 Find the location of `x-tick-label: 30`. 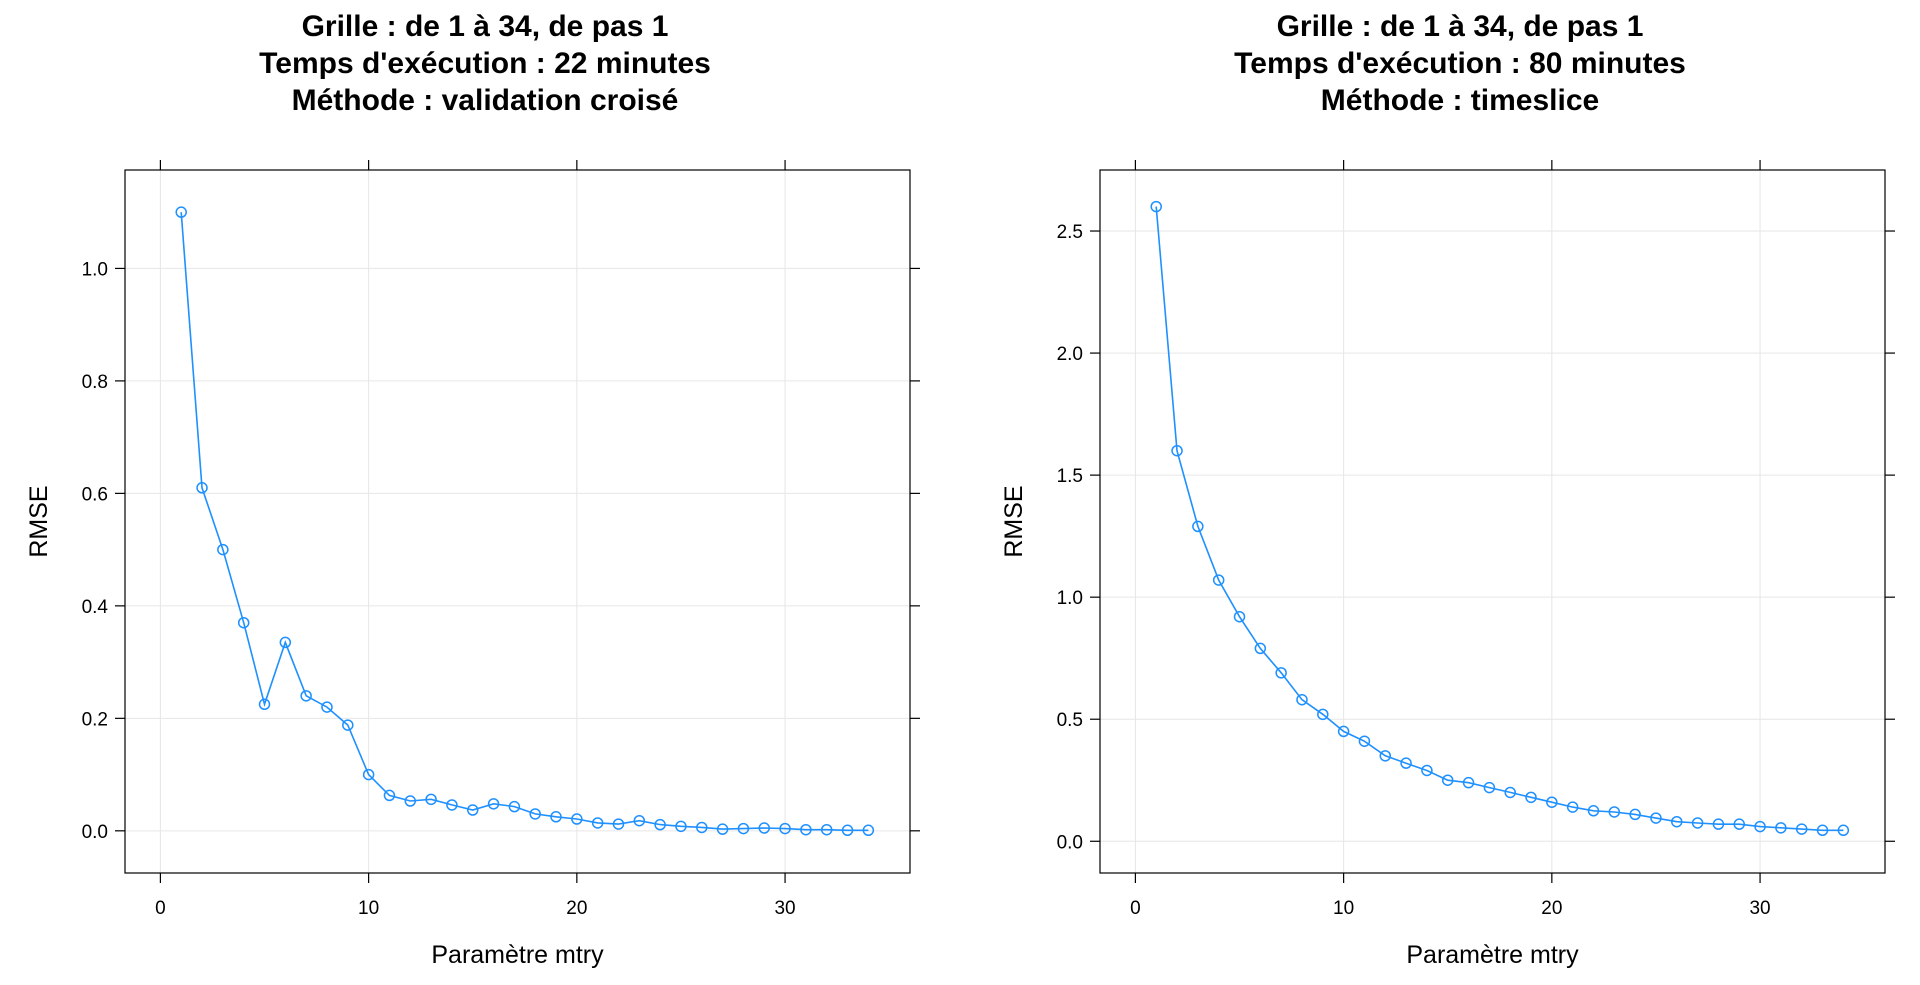

x-tick-label: 30 is located at coordinates (784, 908).